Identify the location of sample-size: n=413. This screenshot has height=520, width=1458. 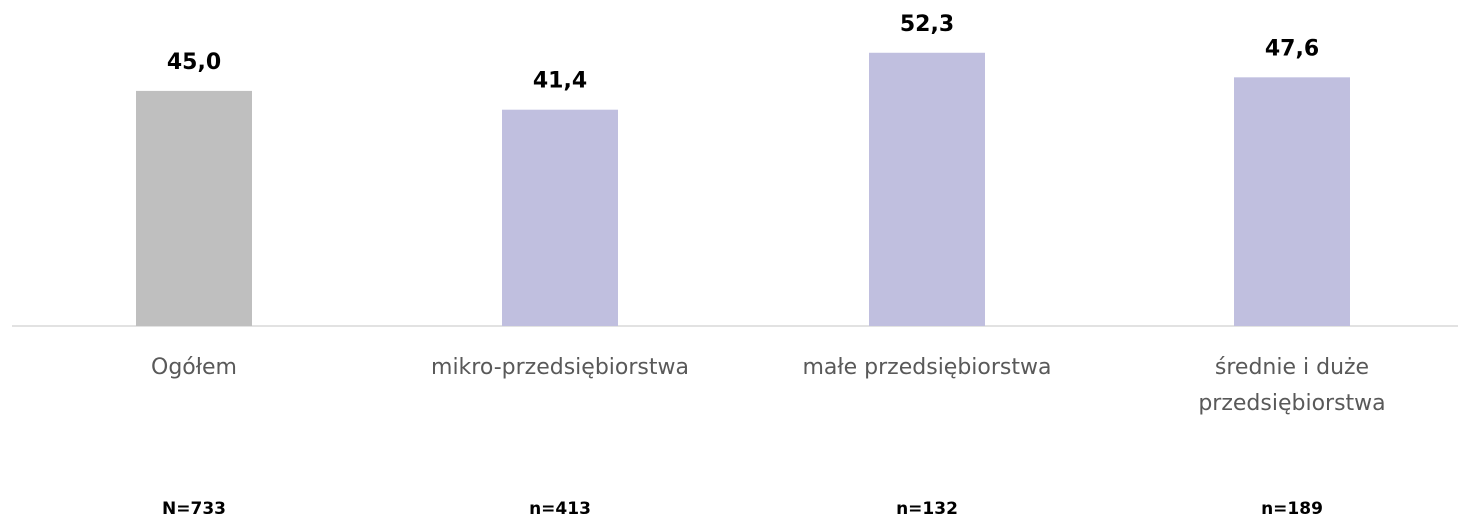
(560, 509).